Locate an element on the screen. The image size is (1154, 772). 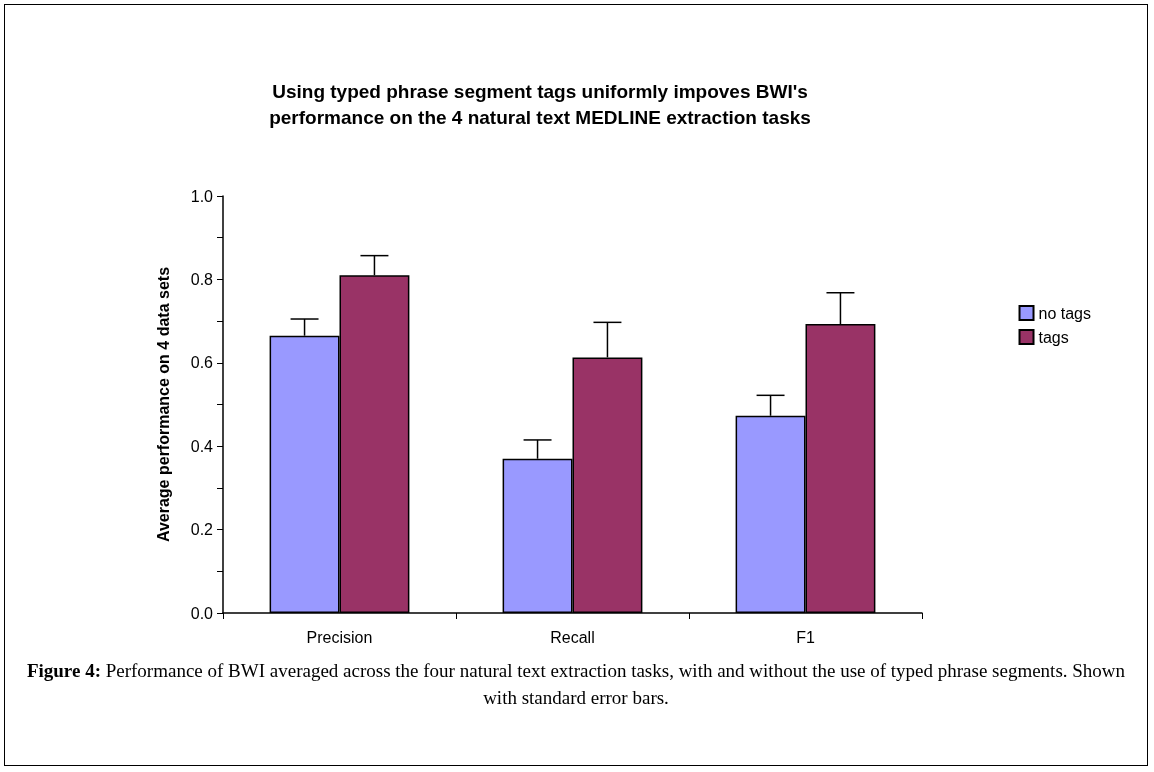
y-axis-title: Average performance on 4 data sets is located at coordinates (163, 404).